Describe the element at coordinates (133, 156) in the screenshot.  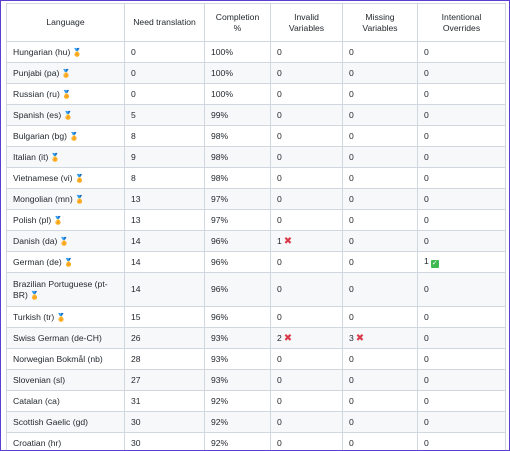
I see `need-translation-value: 9` at that location.